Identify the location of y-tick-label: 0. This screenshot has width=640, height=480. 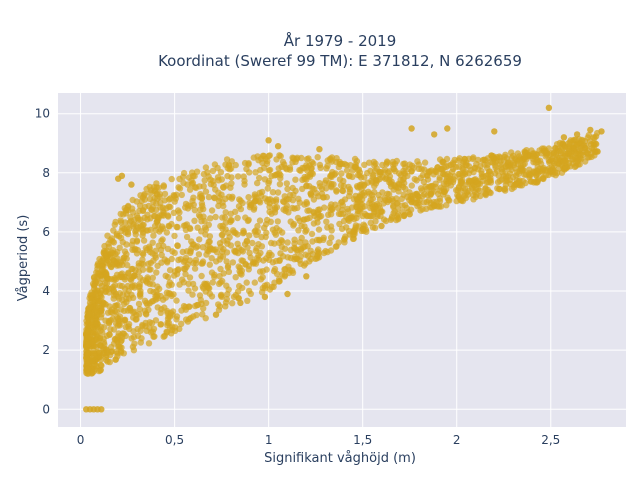
(46, 409).